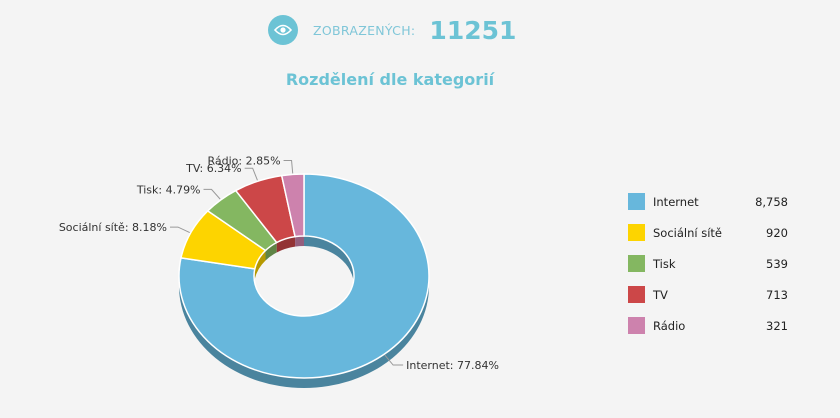 The height and width of the screenshot is (418, 840). I want to click on slice-label-internet: Internet: 77.84%, so click(452, 365).